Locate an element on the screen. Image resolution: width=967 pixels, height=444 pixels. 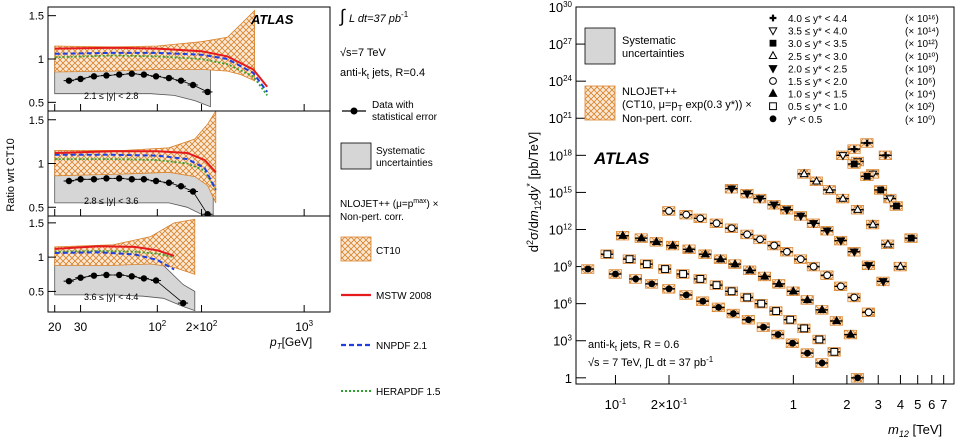
marker-plus is located at coordinates (885, 155).